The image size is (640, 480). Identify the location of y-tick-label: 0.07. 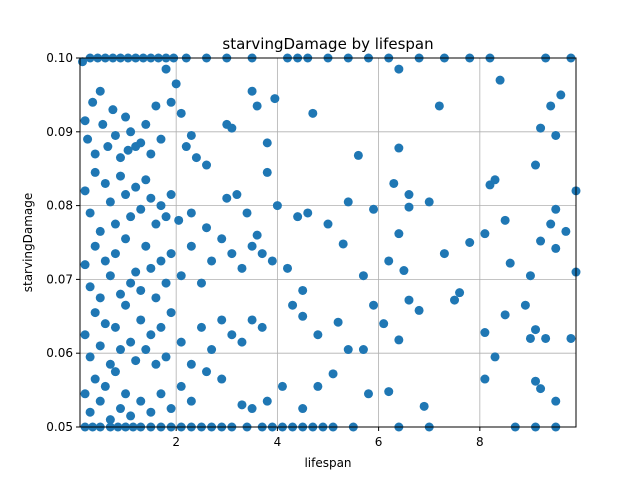
(59, 279).